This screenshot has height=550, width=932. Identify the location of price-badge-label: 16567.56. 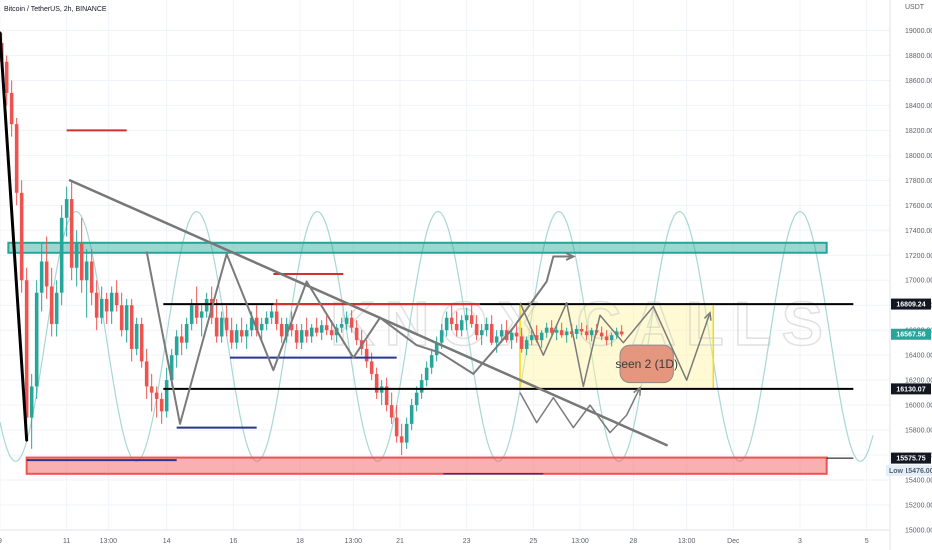
(910, 335).